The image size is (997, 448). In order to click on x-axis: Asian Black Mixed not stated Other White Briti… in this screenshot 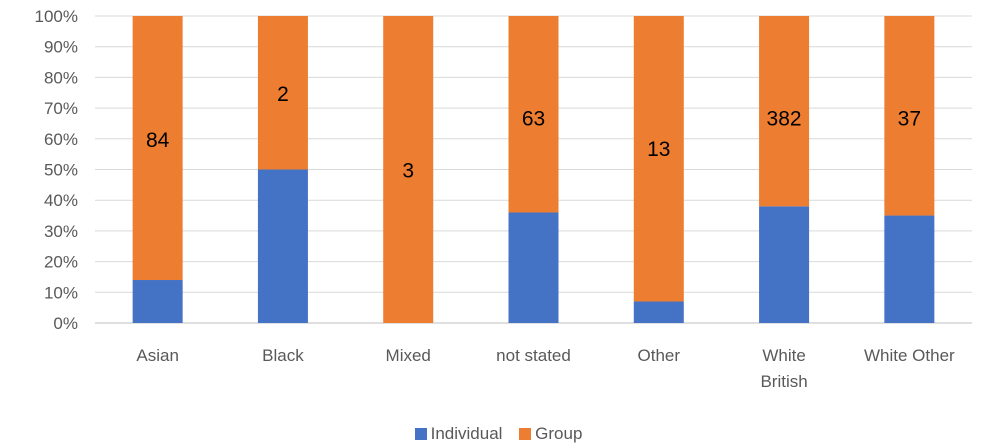, I will do `click(545, 368)`.